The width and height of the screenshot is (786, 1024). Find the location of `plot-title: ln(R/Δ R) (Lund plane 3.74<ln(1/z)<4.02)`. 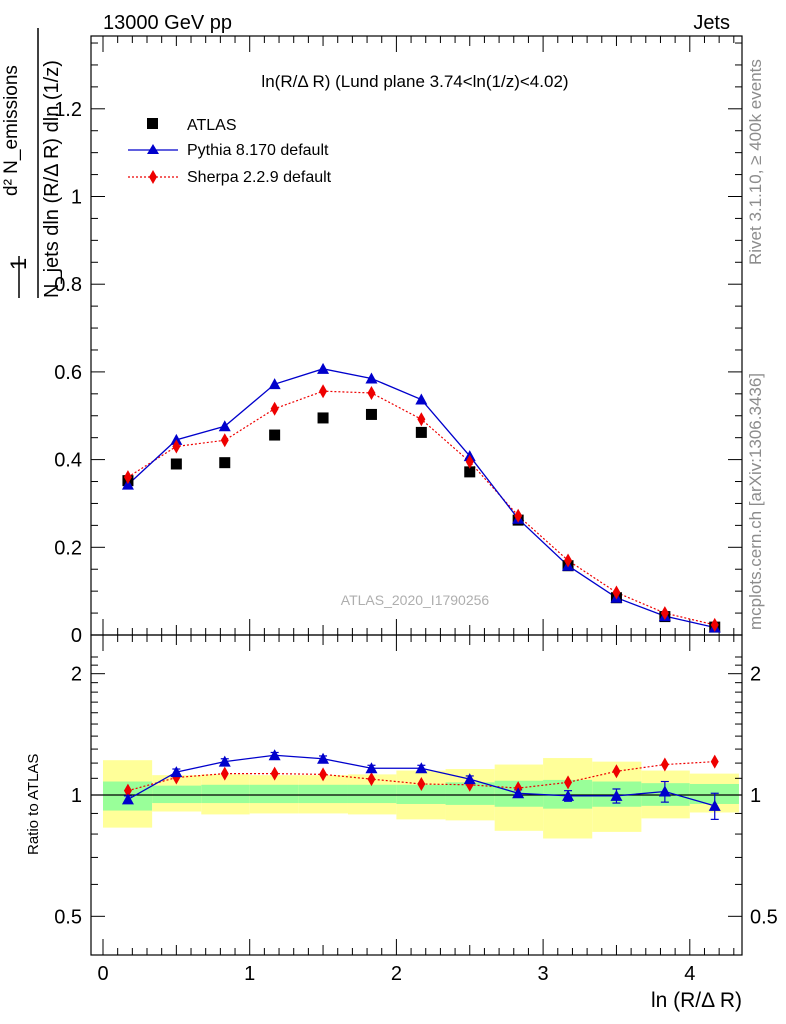

plot-title: ln(R/Δ R) (Lund plane 3.74<ln(1/z)<4.02) is located at coordinates (414, 81).